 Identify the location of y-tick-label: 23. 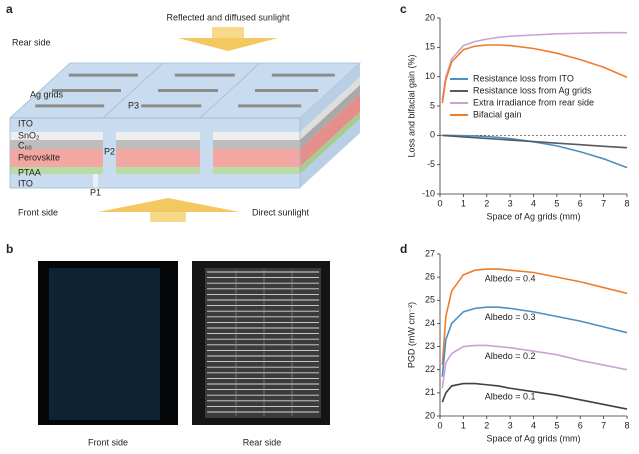
(430, 346).